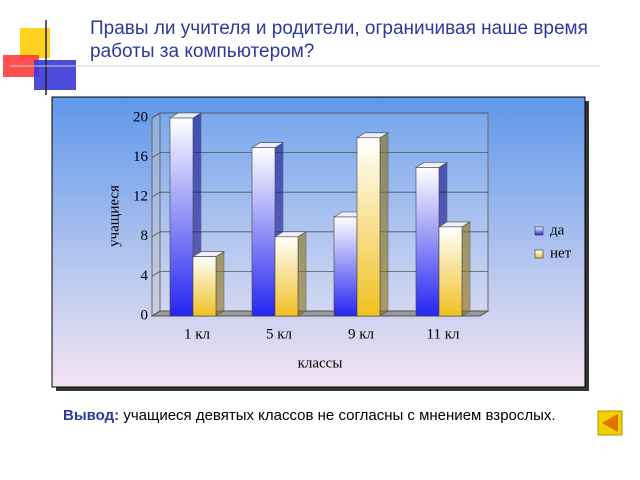 This screenshot has height=480, width=640. Describe the element at coordinates (443, 334) in the screenshot. I see `x-tick-label: 11 кл` at that location.